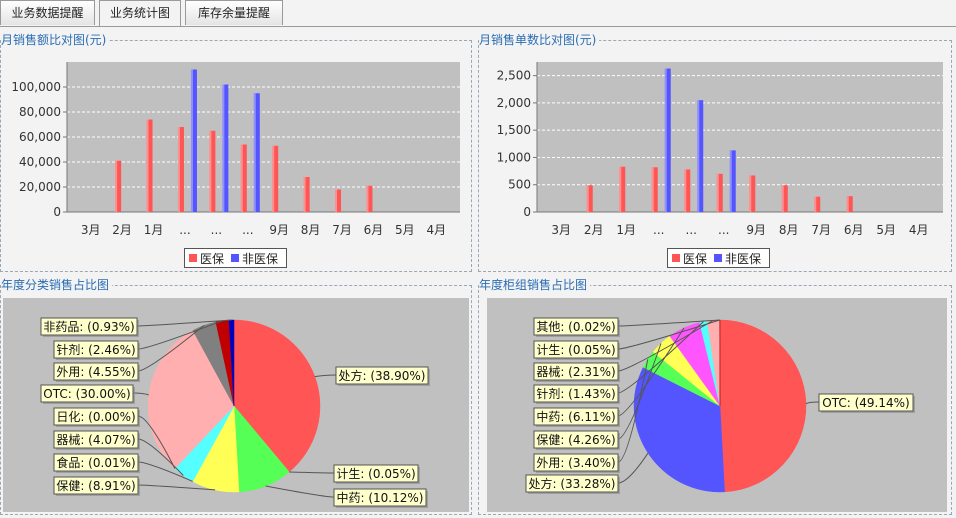  What do you see at coordinates (236, 258) in the screenshot?
I see `legend-monthly-amount: 医保 非医保` at bounding box center [236, 258].